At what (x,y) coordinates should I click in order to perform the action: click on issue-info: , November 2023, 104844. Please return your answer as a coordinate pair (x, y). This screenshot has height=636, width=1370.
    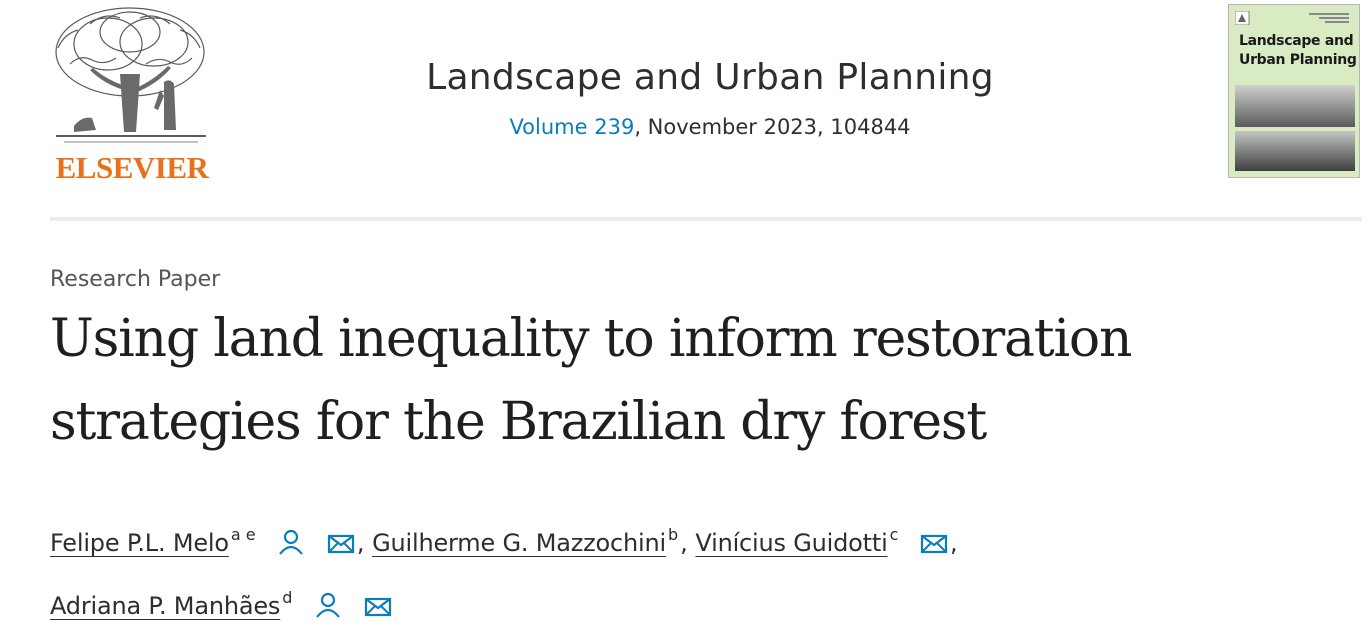
    Looking at the image, I should click on (772, 127).